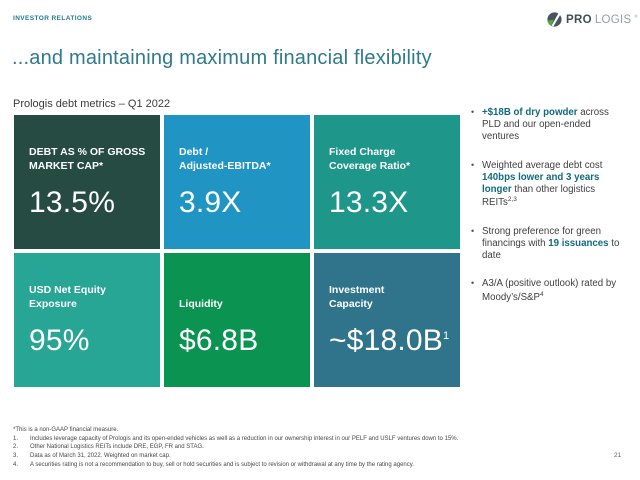 The height and width of the screenshot is (480, 640). I want to click on metric-tile: DEBT AS % OF GROSS MARKET CAP* 13.5%, so click(87, 182).